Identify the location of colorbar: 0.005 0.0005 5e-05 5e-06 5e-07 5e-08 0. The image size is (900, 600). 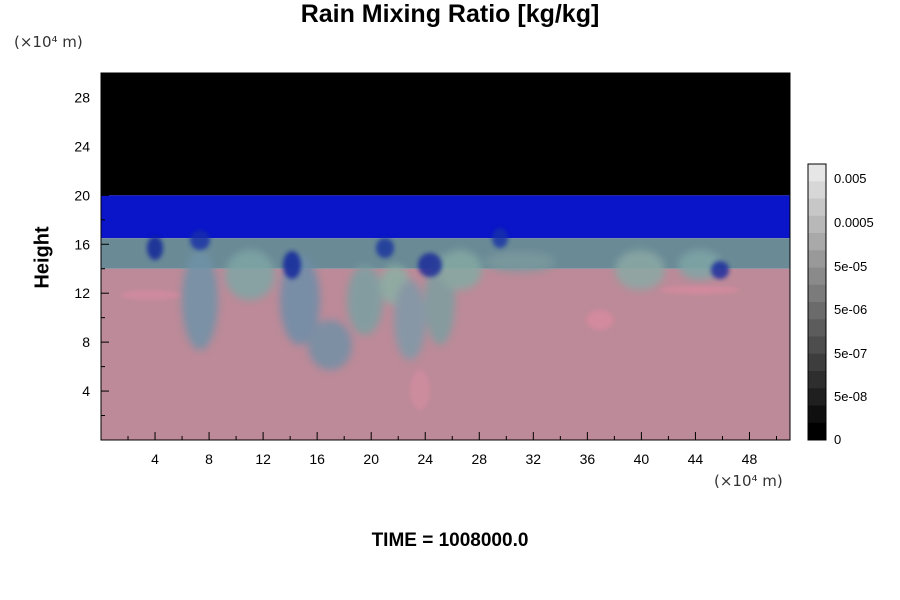
(840, 305).